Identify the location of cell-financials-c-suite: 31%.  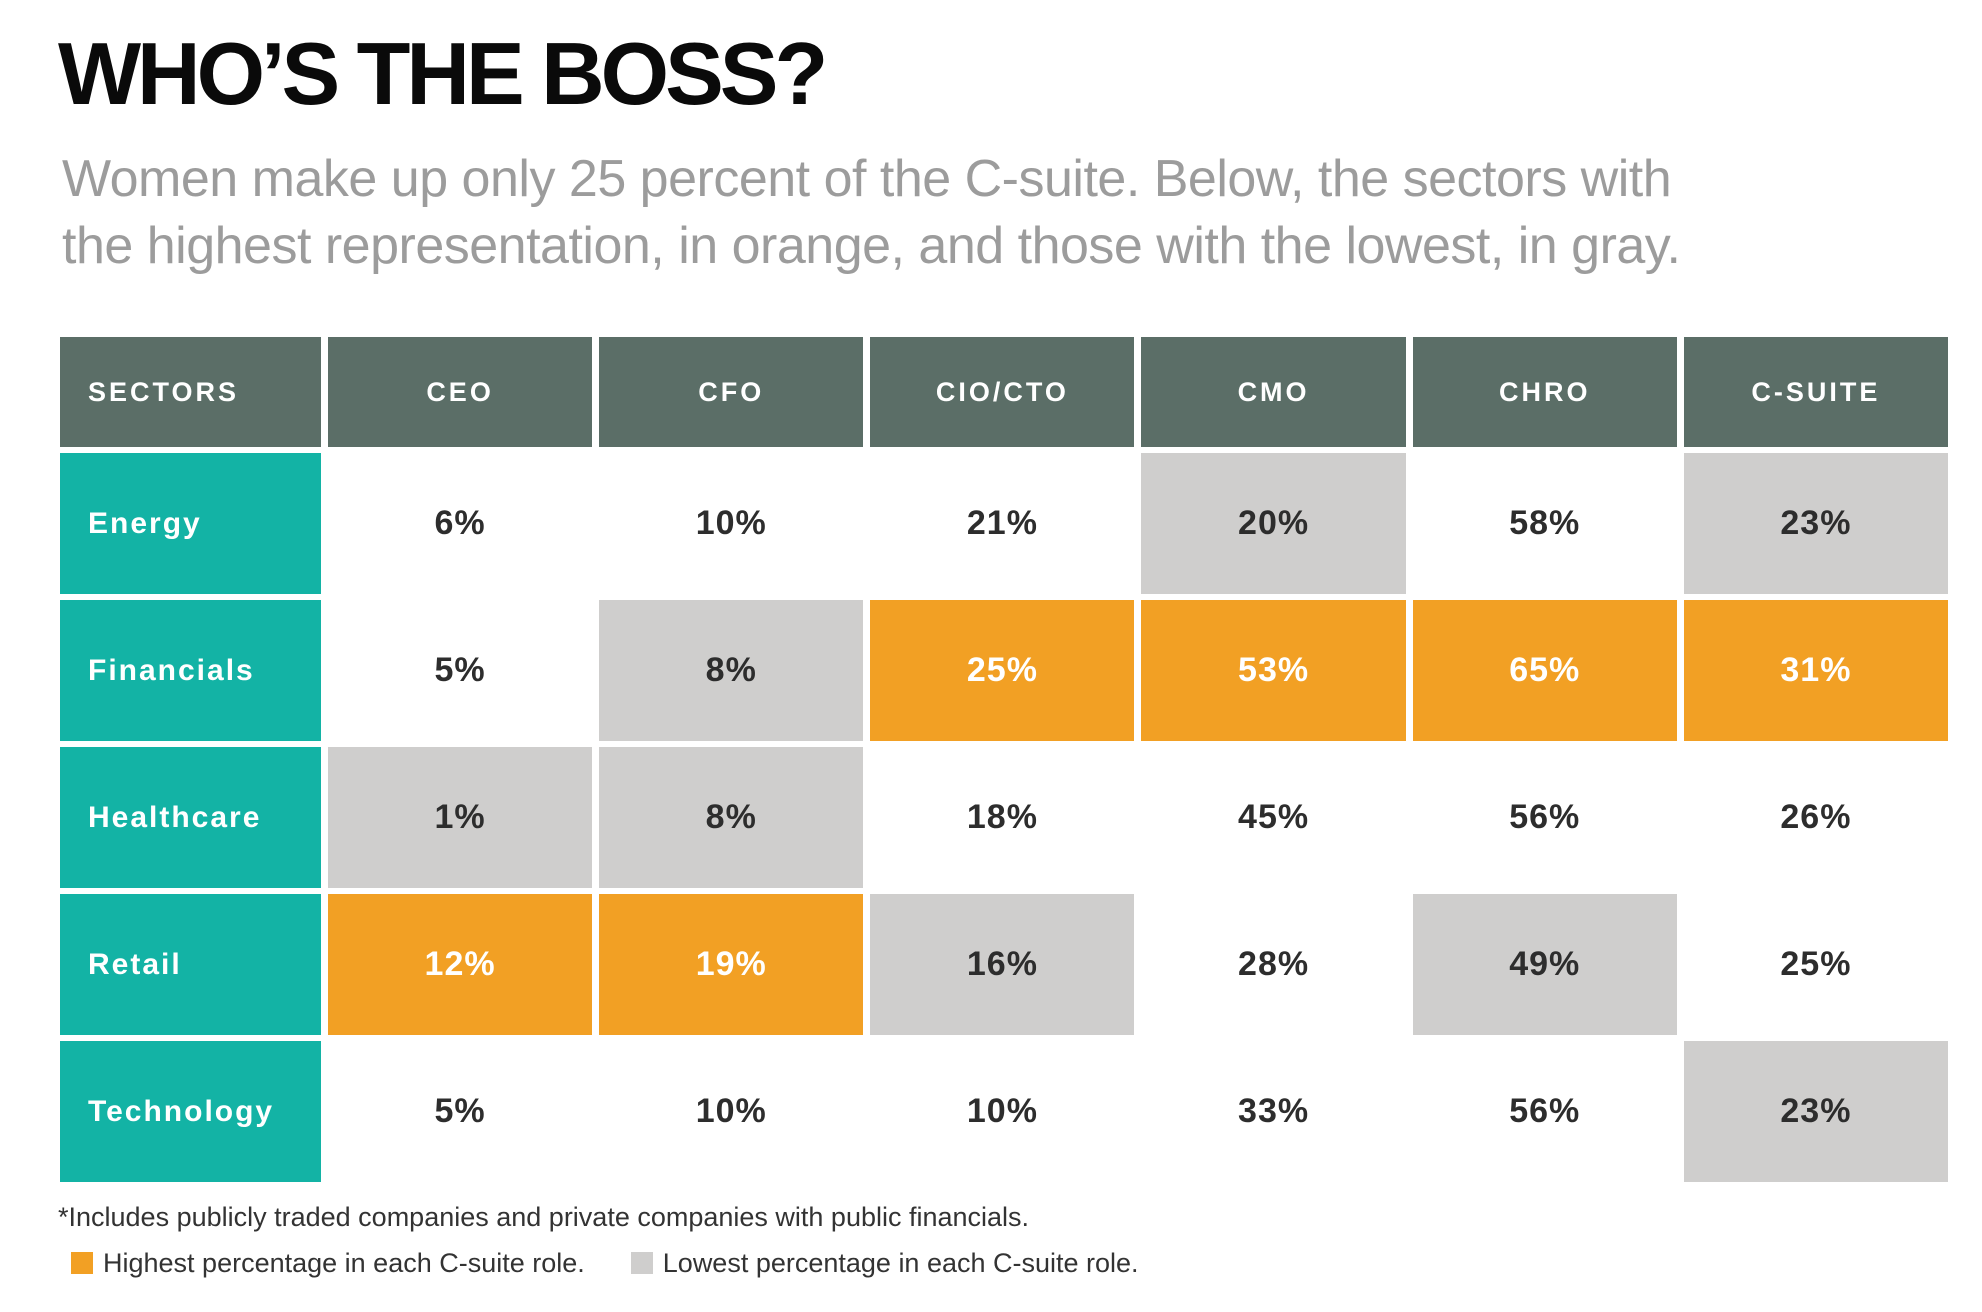
(1815, 670).